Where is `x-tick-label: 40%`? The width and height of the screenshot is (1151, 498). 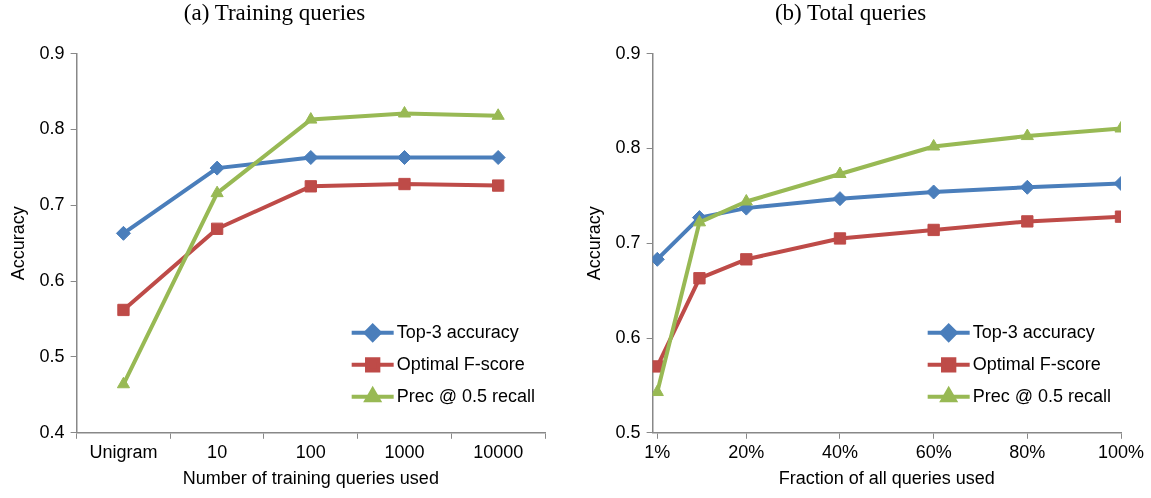
x-tick-label: 40% is located at coordinates (839, 451).